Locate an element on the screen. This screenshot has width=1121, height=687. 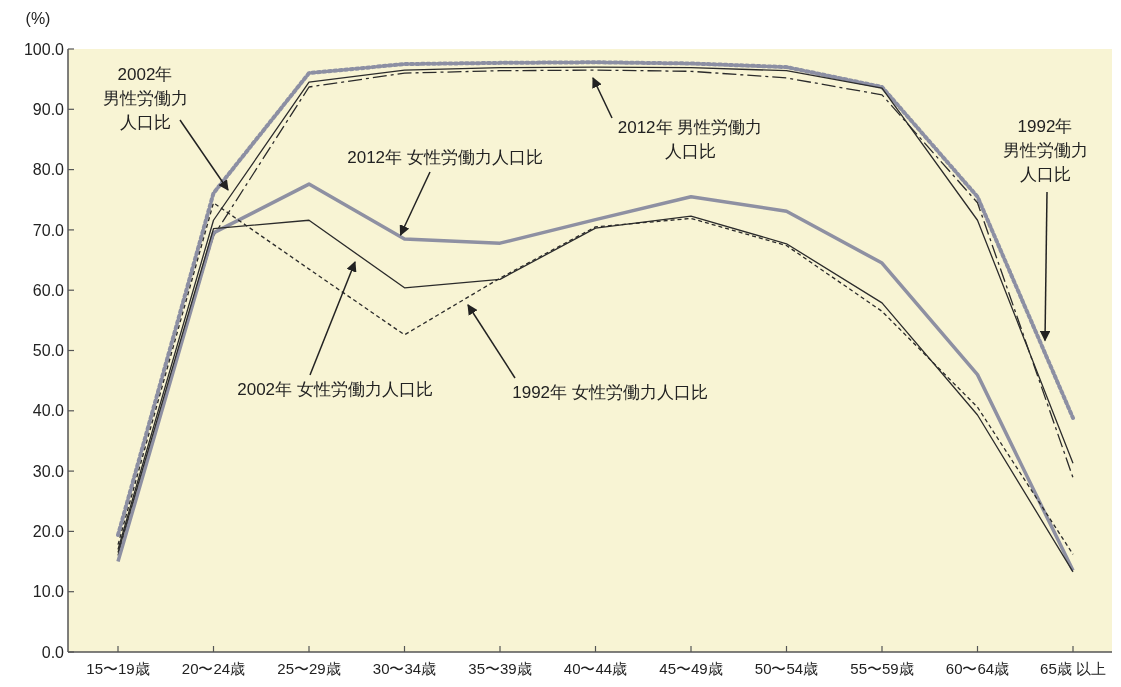
annotation: 2002年 女性労働力人口比 is located at coordinates (335, 389).